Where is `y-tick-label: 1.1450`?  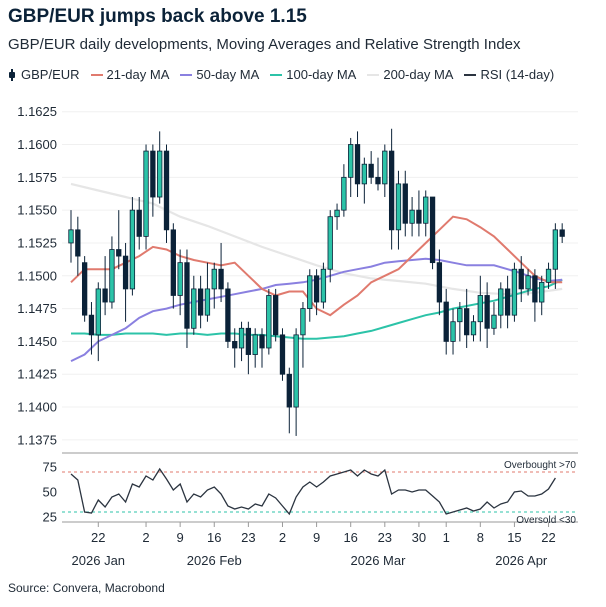
y-tick-label: 1.1450 is located at coordinates (37, 341).